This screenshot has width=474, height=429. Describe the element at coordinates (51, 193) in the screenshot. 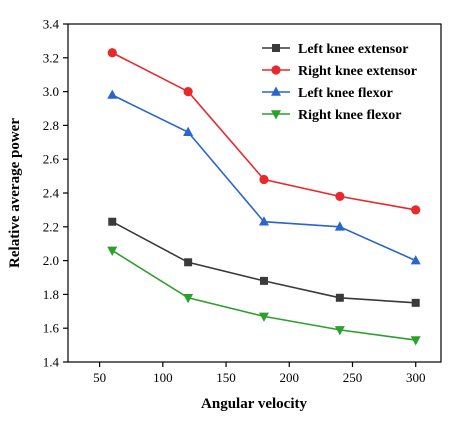

I see `y-tick-label: 2.4` at that location.